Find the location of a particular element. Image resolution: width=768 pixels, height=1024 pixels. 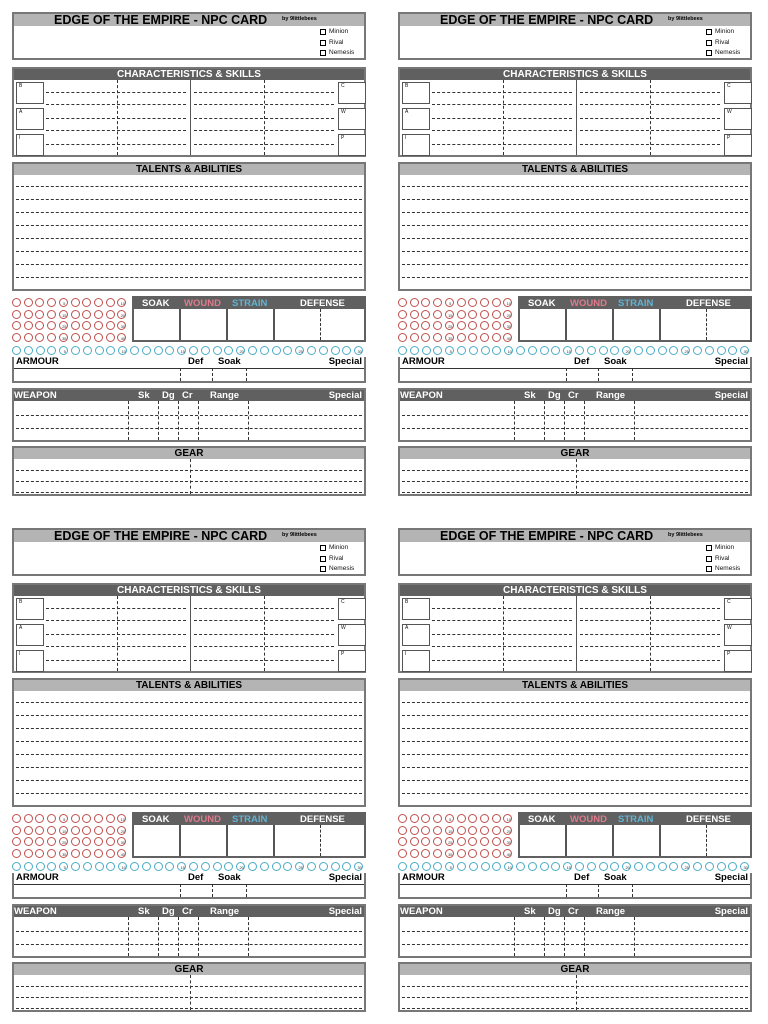

strain-circle: 15 is located at coordinates (182, 866).